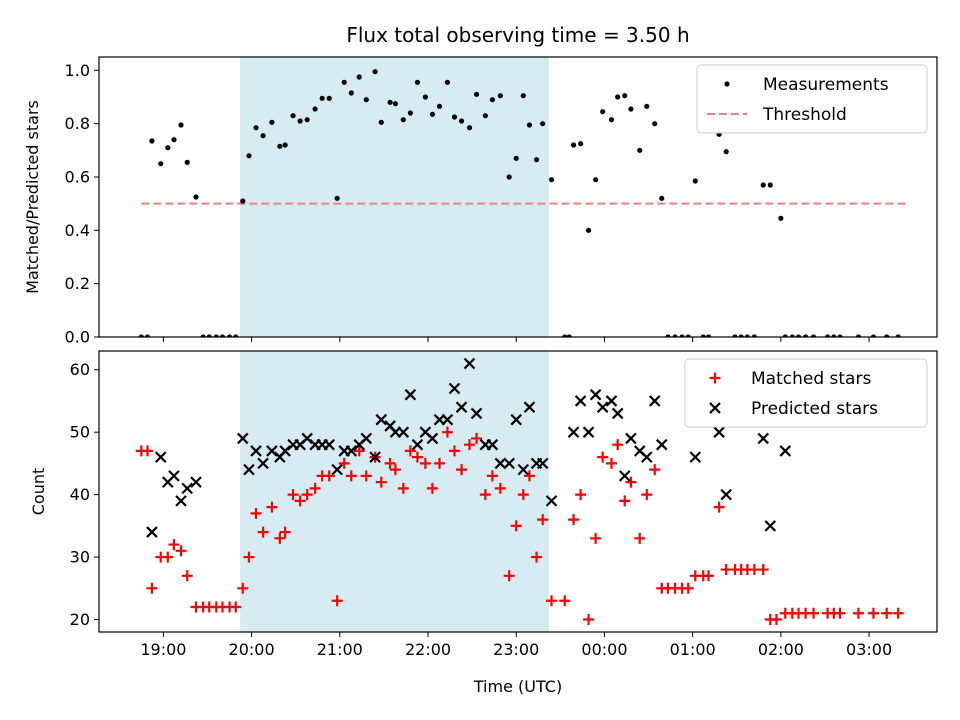 The height and width of the screenshot is (720, 960). I want to click on y-tick-label: 0.4, so click(77, 230).